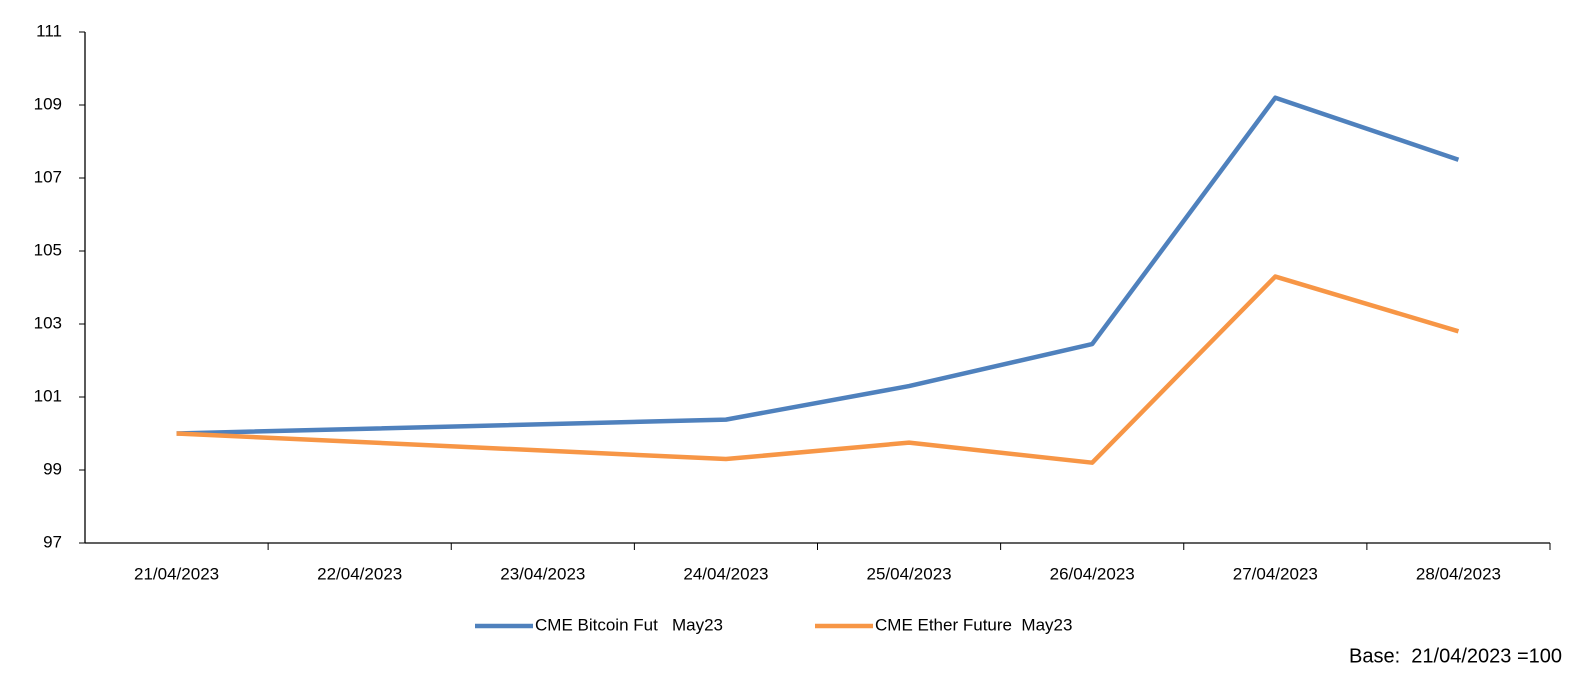 Image resolution: width=1592 pixels, height=681 pixels. I want to click on x-tick-label: 25/04/2023, so click(909, 573).